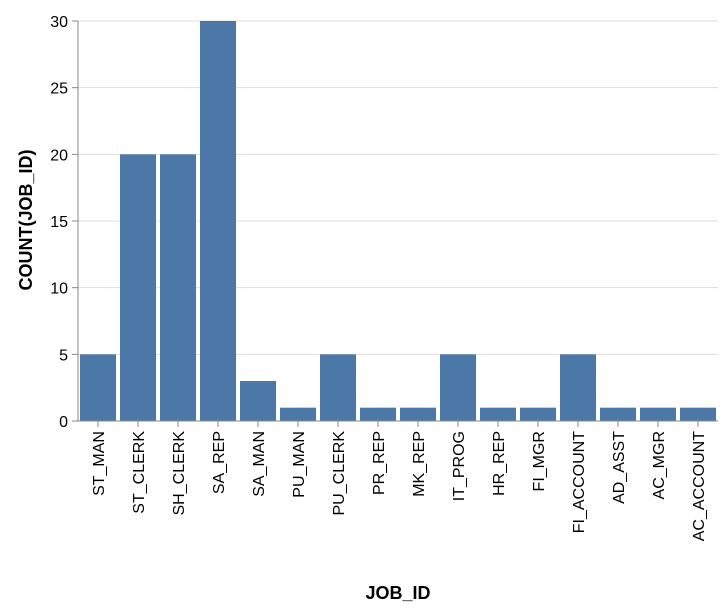 The height and width of the screenshot is (612, 728). I want to click on y-axis-title: COUNT(JOB_ID), so click(26, 219).